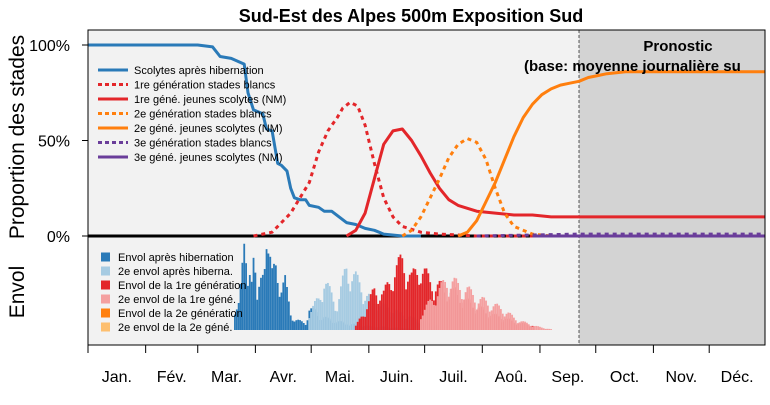  What do you see at coordinates (177, 300) in the screenshot?
I see `legend-bar-label: 2e envol de la 1re géné.` at bounding box center [177, 300].